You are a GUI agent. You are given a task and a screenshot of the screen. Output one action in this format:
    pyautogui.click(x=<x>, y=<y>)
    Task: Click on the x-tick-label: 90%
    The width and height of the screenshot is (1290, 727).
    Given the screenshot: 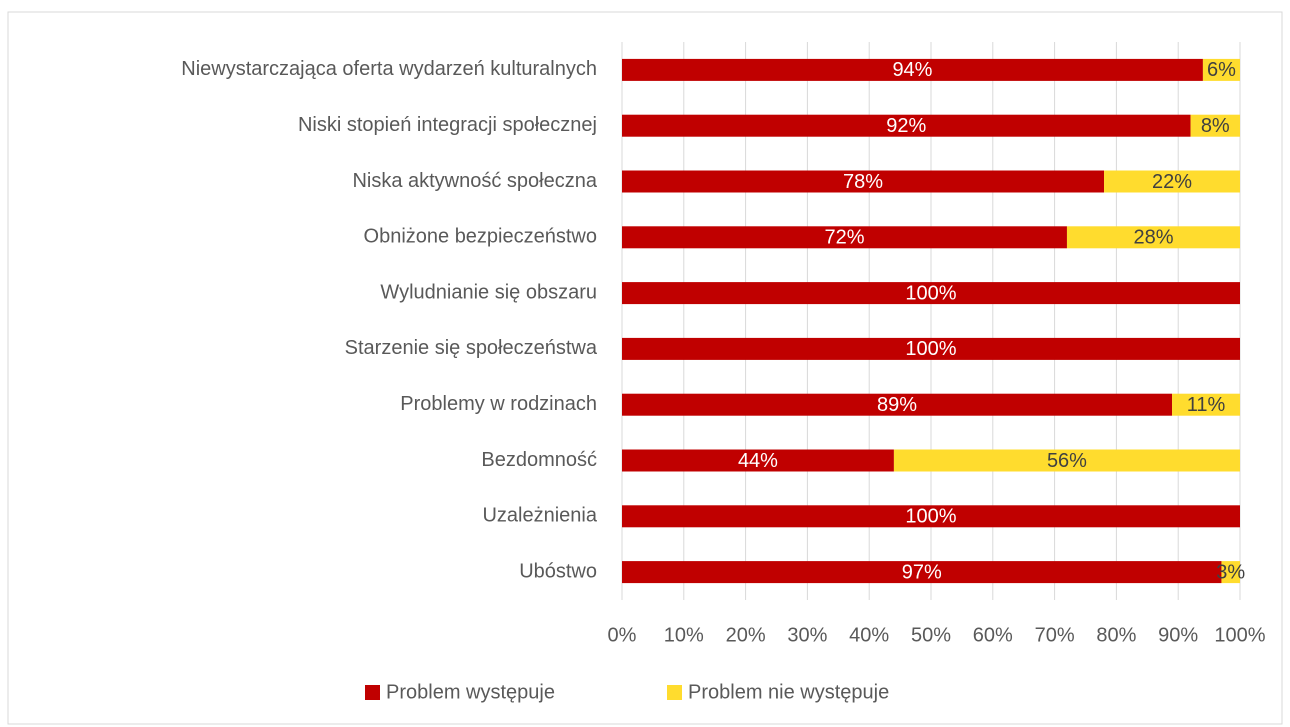 What is the action you would take?
    pyautogui.click(x=1178, y=635)
    